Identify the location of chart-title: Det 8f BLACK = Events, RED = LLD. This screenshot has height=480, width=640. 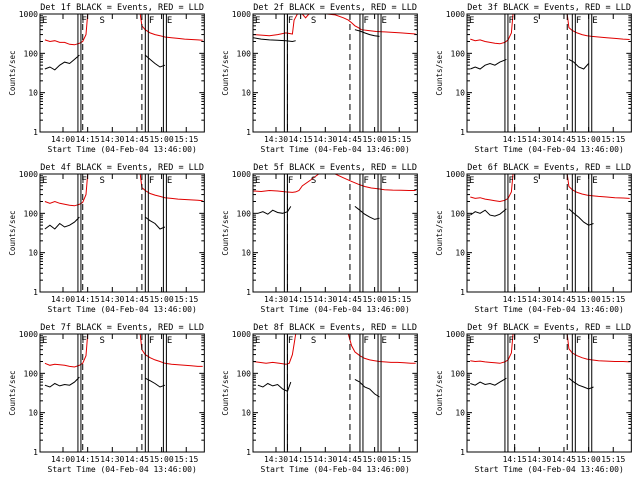
(336, 328).